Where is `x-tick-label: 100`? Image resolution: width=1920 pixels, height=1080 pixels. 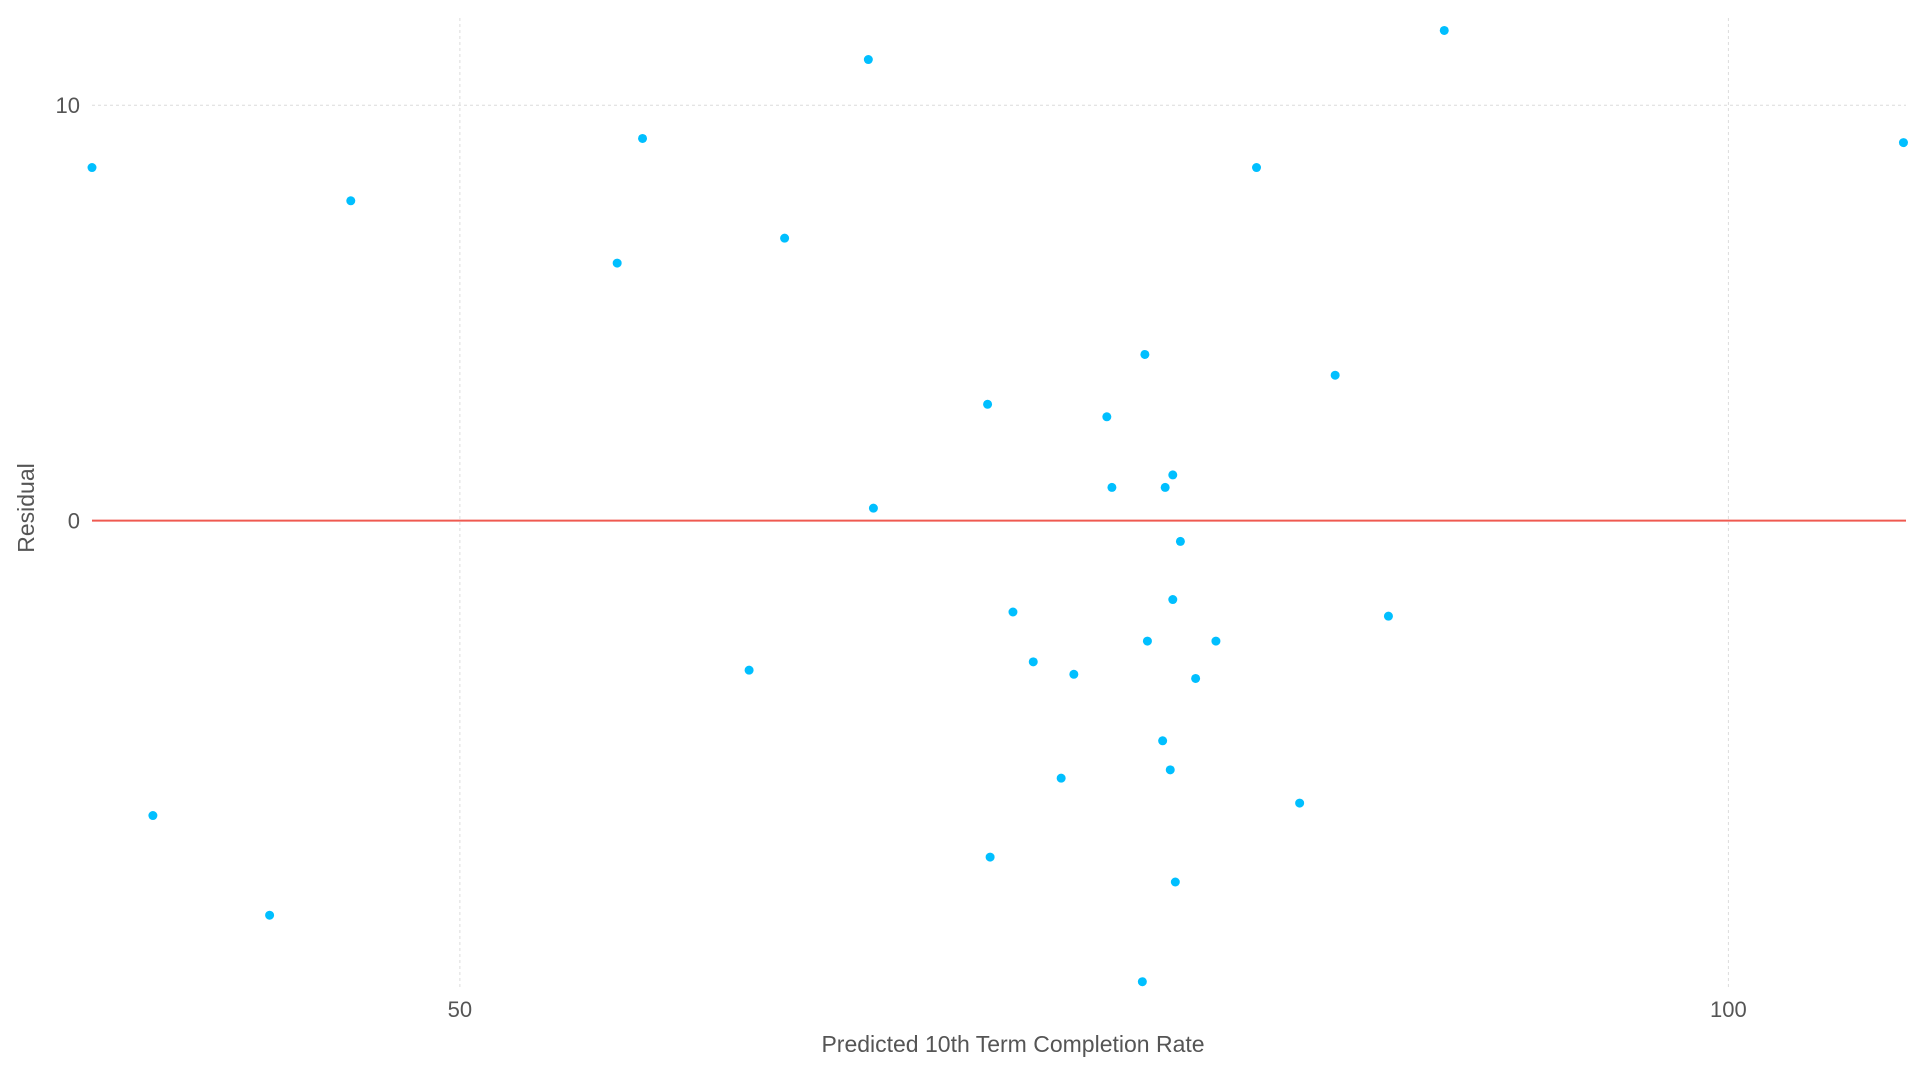
x-tick-label: 100 is located at coordinates (1728, 1009).